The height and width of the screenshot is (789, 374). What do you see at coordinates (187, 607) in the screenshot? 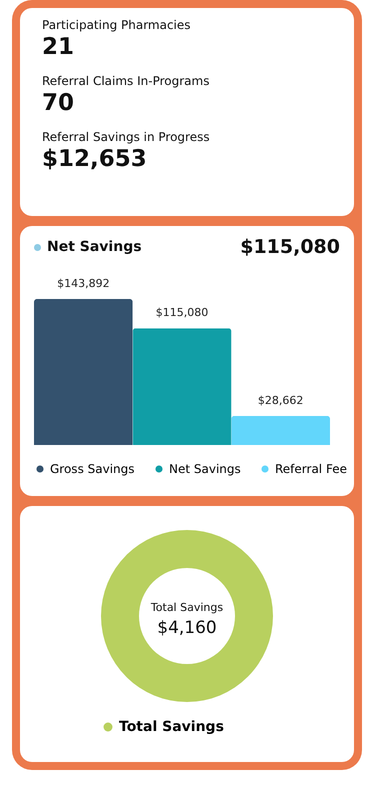
I see `text: Total Savings` at bounding box center [187, 607].